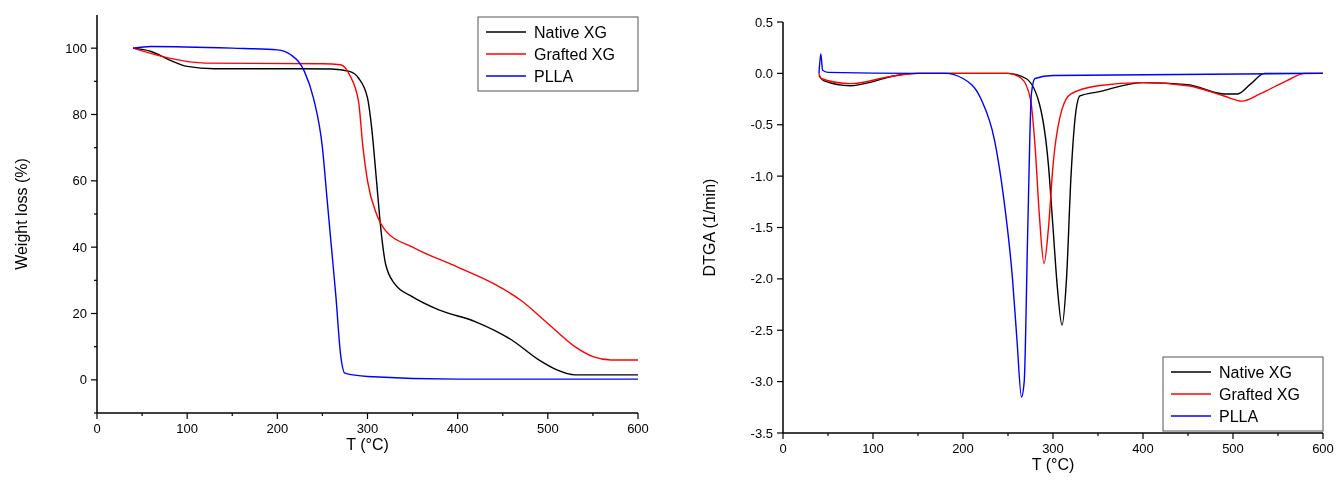 This screenshot has height=483, width=1338. Describe the element at coordinates (763, 73) in the screenshot. I see `y-tick-label: 0.0` at that location.